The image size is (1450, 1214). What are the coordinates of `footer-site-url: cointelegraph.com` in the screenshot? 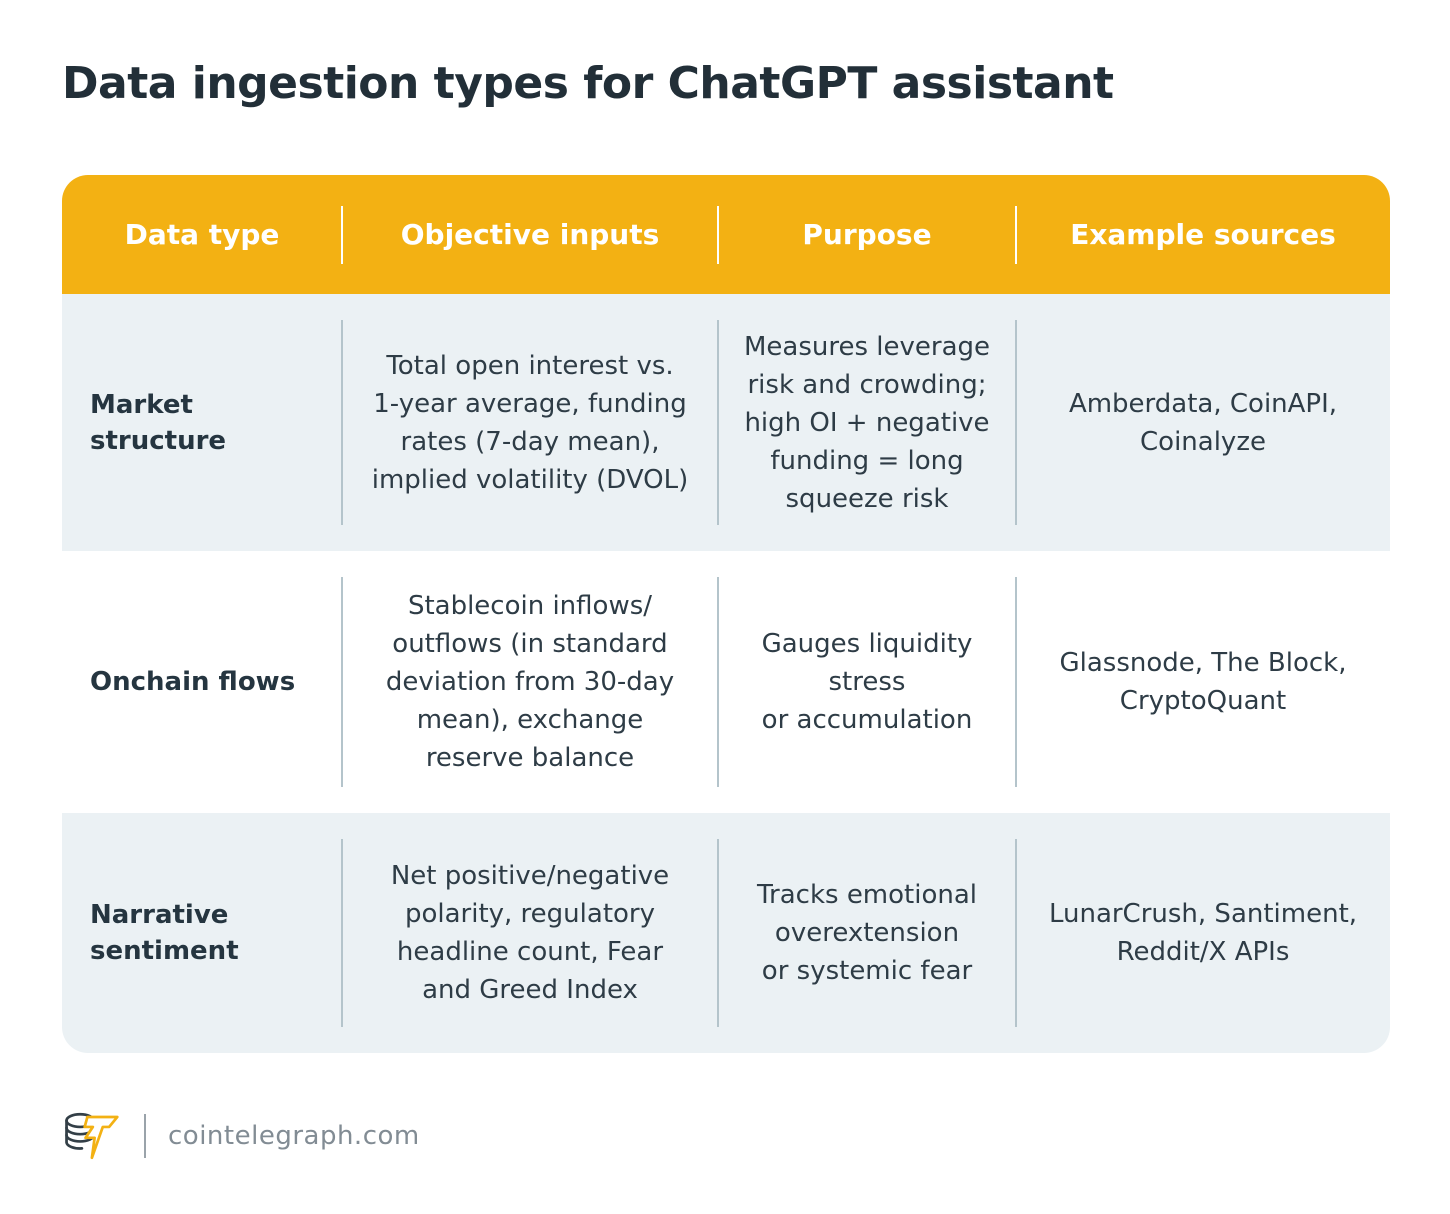 It's located at (294, 1136).